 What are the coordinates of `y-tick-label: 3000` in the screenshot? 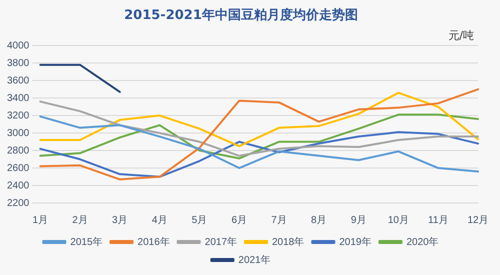 It's located at (18, 133).